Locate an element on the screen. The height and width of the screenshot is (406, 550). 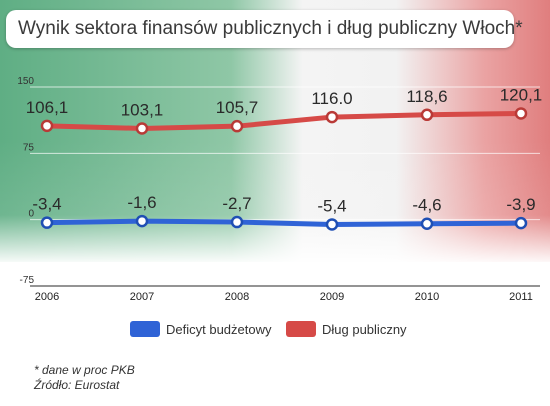
legend-label-deficit: Deficyt budżetowy is located at coordinates (219, 329).